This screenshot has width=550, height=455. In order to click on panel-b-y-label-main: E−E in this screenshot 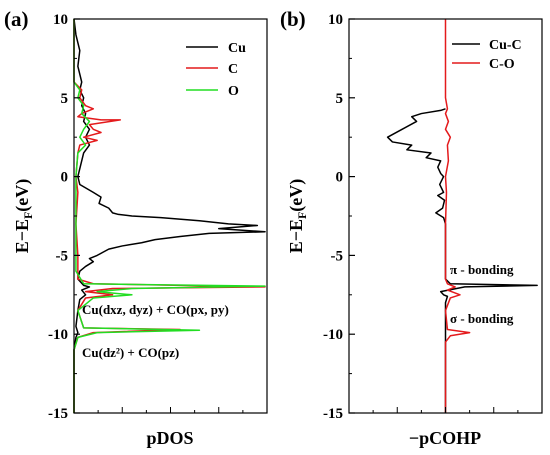, I will do `click(296, 236)`.